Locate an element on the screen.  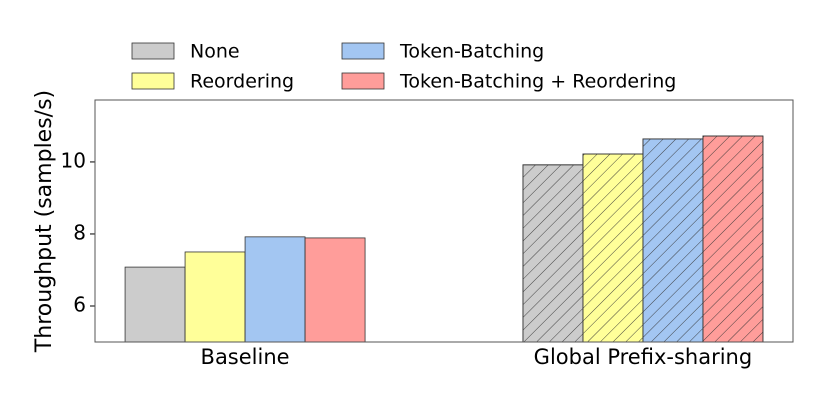
y-axis-label: Throughput (samples/s) is located at coordinates (44, 221).